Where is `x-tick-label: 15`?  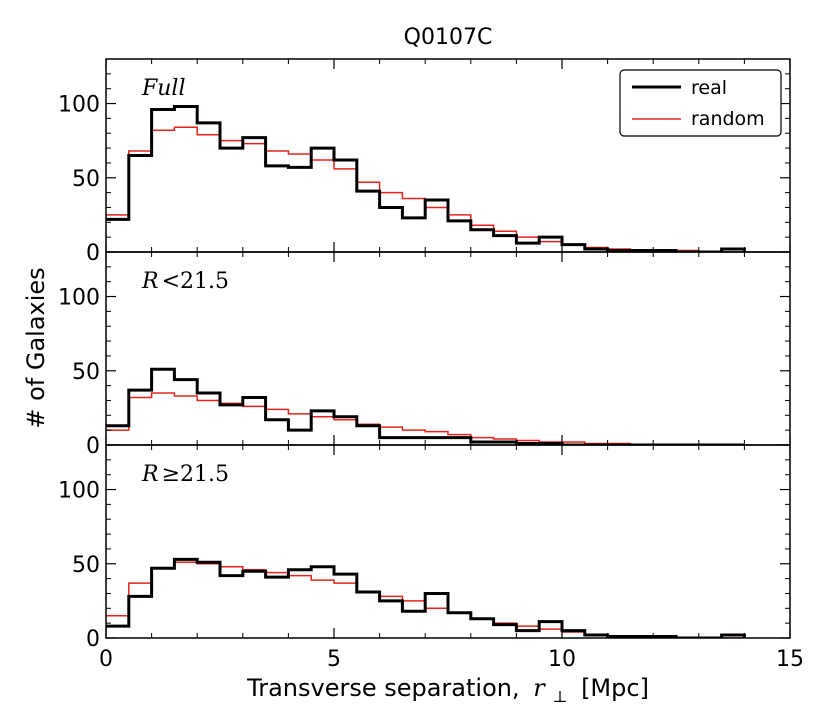
x-tick-label: 15 is located at coordinates (790, 659).